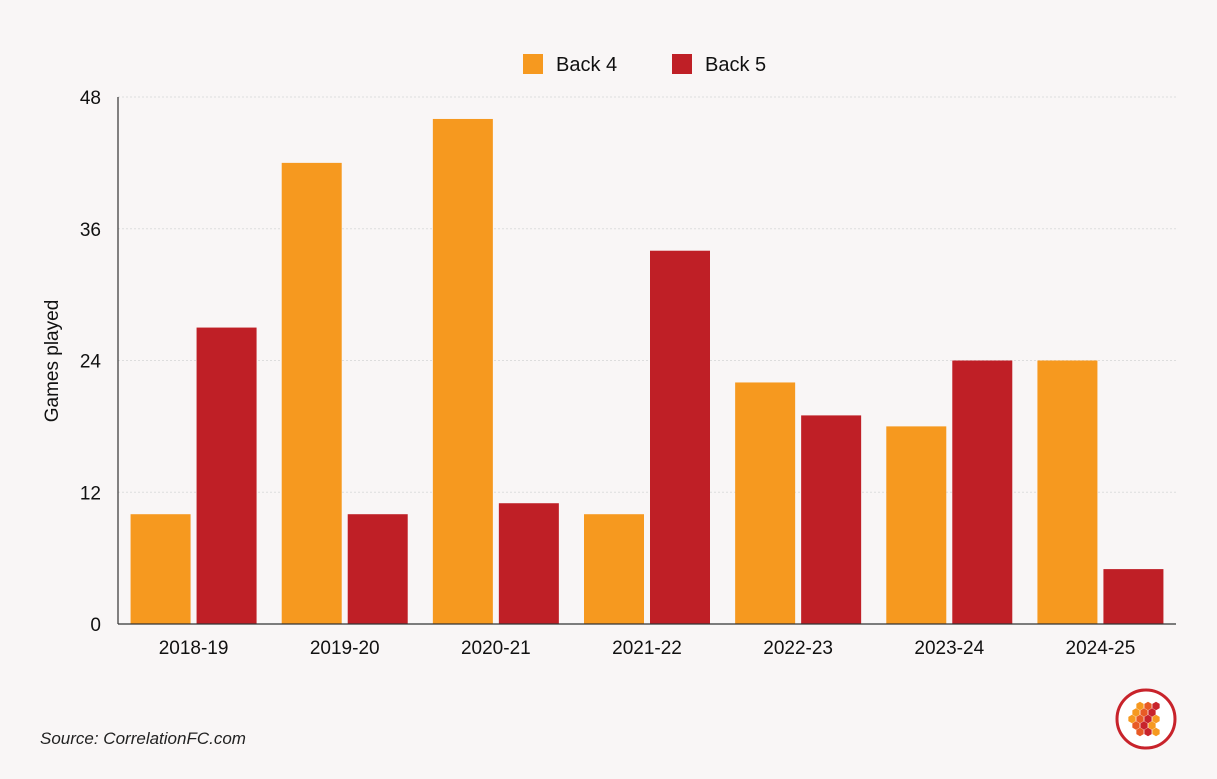  What do you see at coordinates (345, 648) in the screenshot?
I see `x-tick-label: 2019-20` at bounding box center [345, 648].